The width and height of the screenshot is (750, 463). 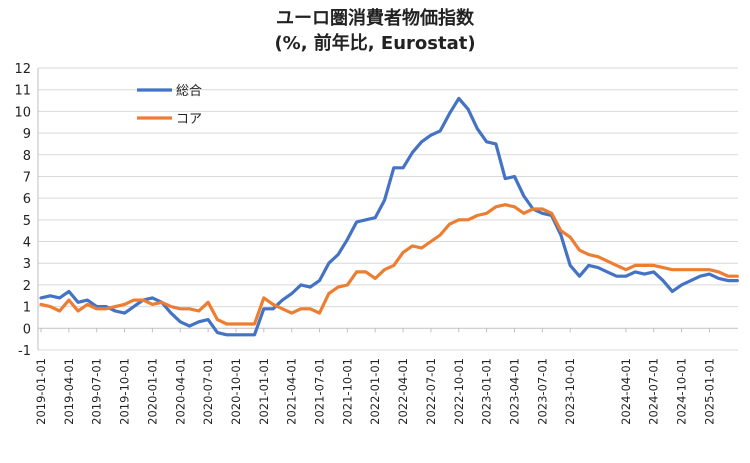 What do you see at coordinates (403, 391) in the screenshot?
I see `x-tick-label: 2022-04-01` at bounding box center [403, 391].